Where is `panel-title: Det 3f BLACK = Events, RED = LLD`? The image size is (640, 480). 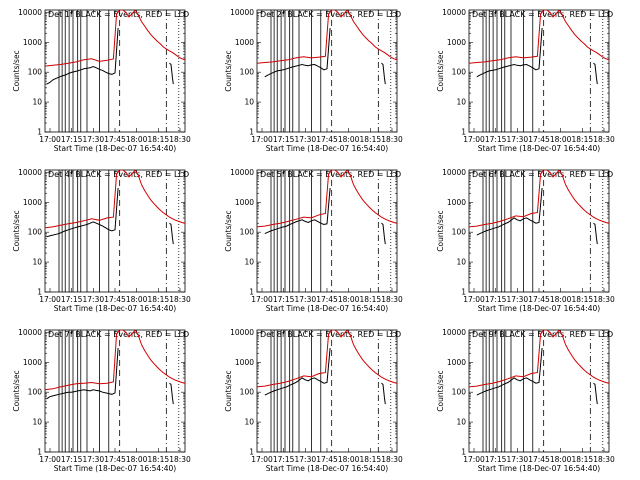 panel-title: Det 3f BLACK = Events, RED = LLD is located at coordinates (542, 14).